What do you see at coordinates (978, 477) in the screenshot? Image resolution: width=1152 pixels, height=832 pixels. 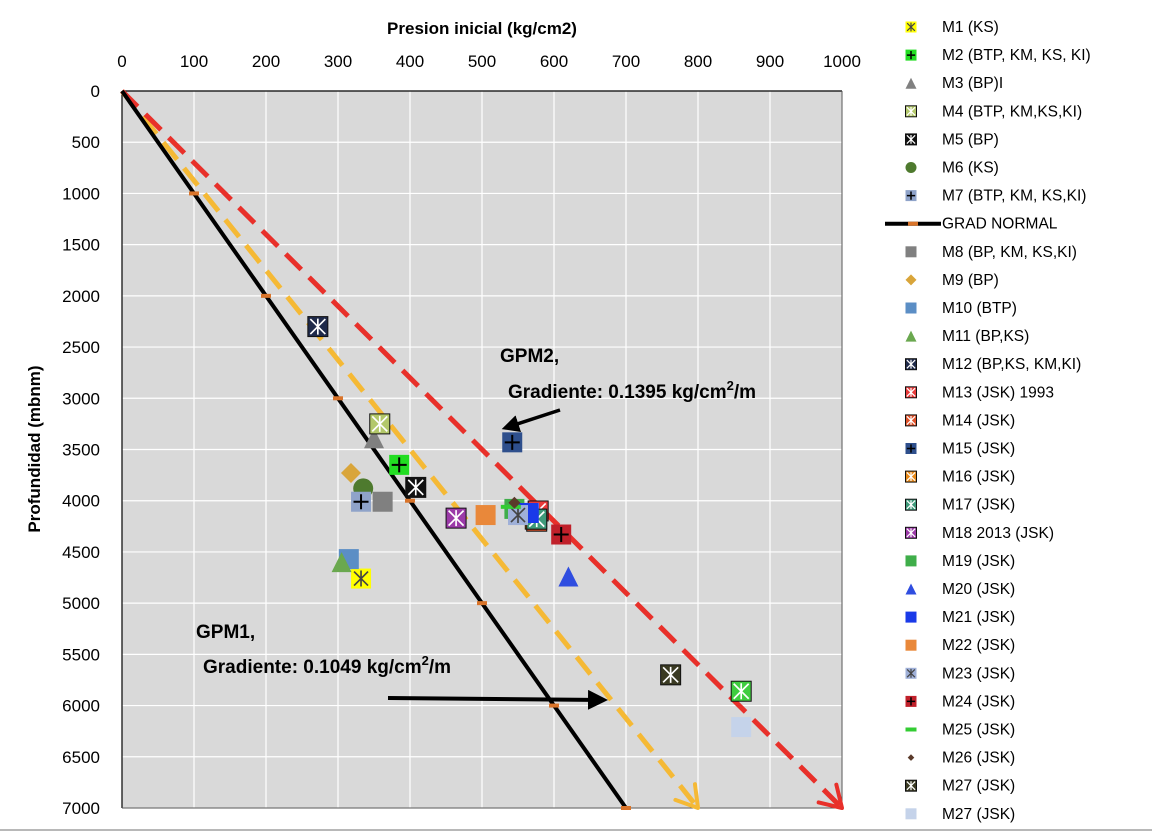 I see `legend-entry: M16 (JSK)` at bounding box center [978, 477].